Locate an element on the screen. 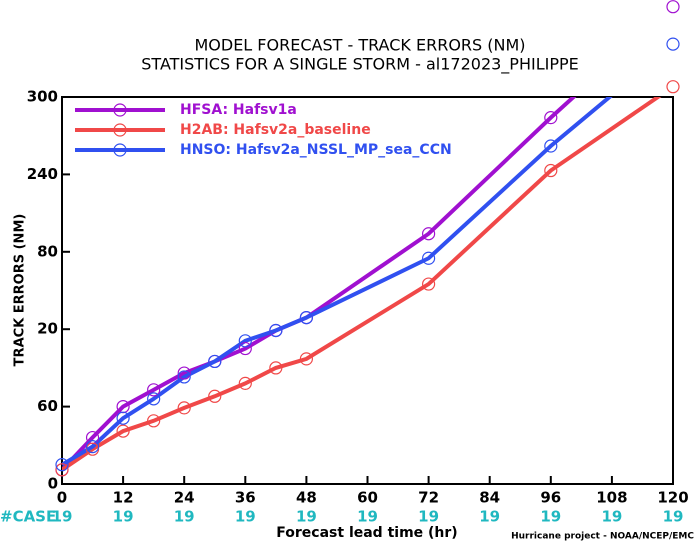  x-tick-label: 60 is located at coordinates (367, 498).